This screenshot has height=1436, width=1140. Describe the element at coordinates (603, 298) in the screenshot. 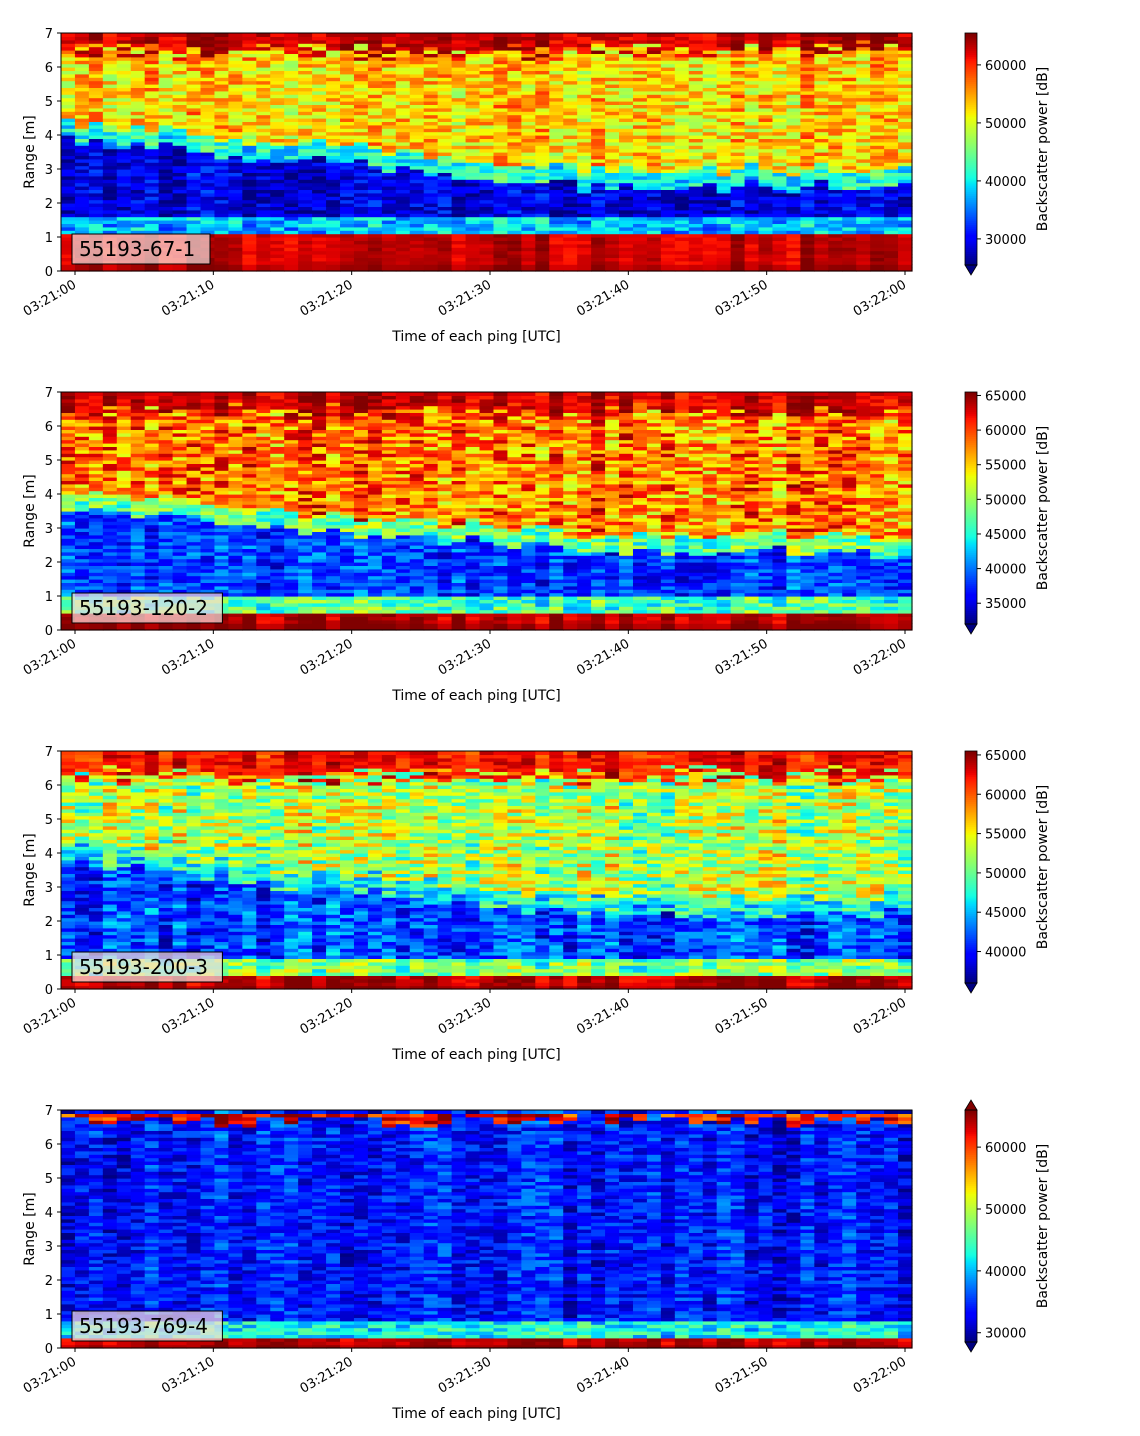

I see `x-tick-label: 03:21:40` at that location.